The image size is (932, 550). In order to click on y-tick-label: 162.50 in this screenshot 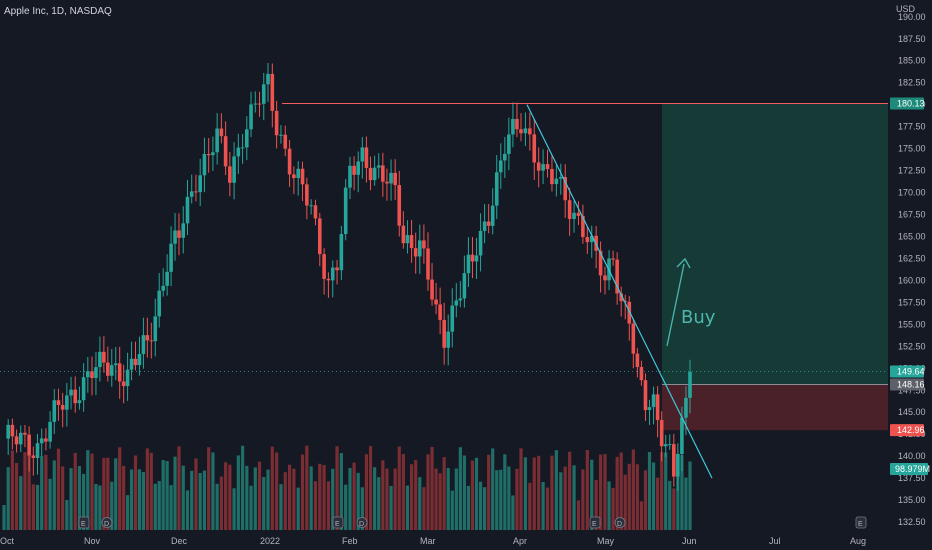, I will do `click(912, 258)`.